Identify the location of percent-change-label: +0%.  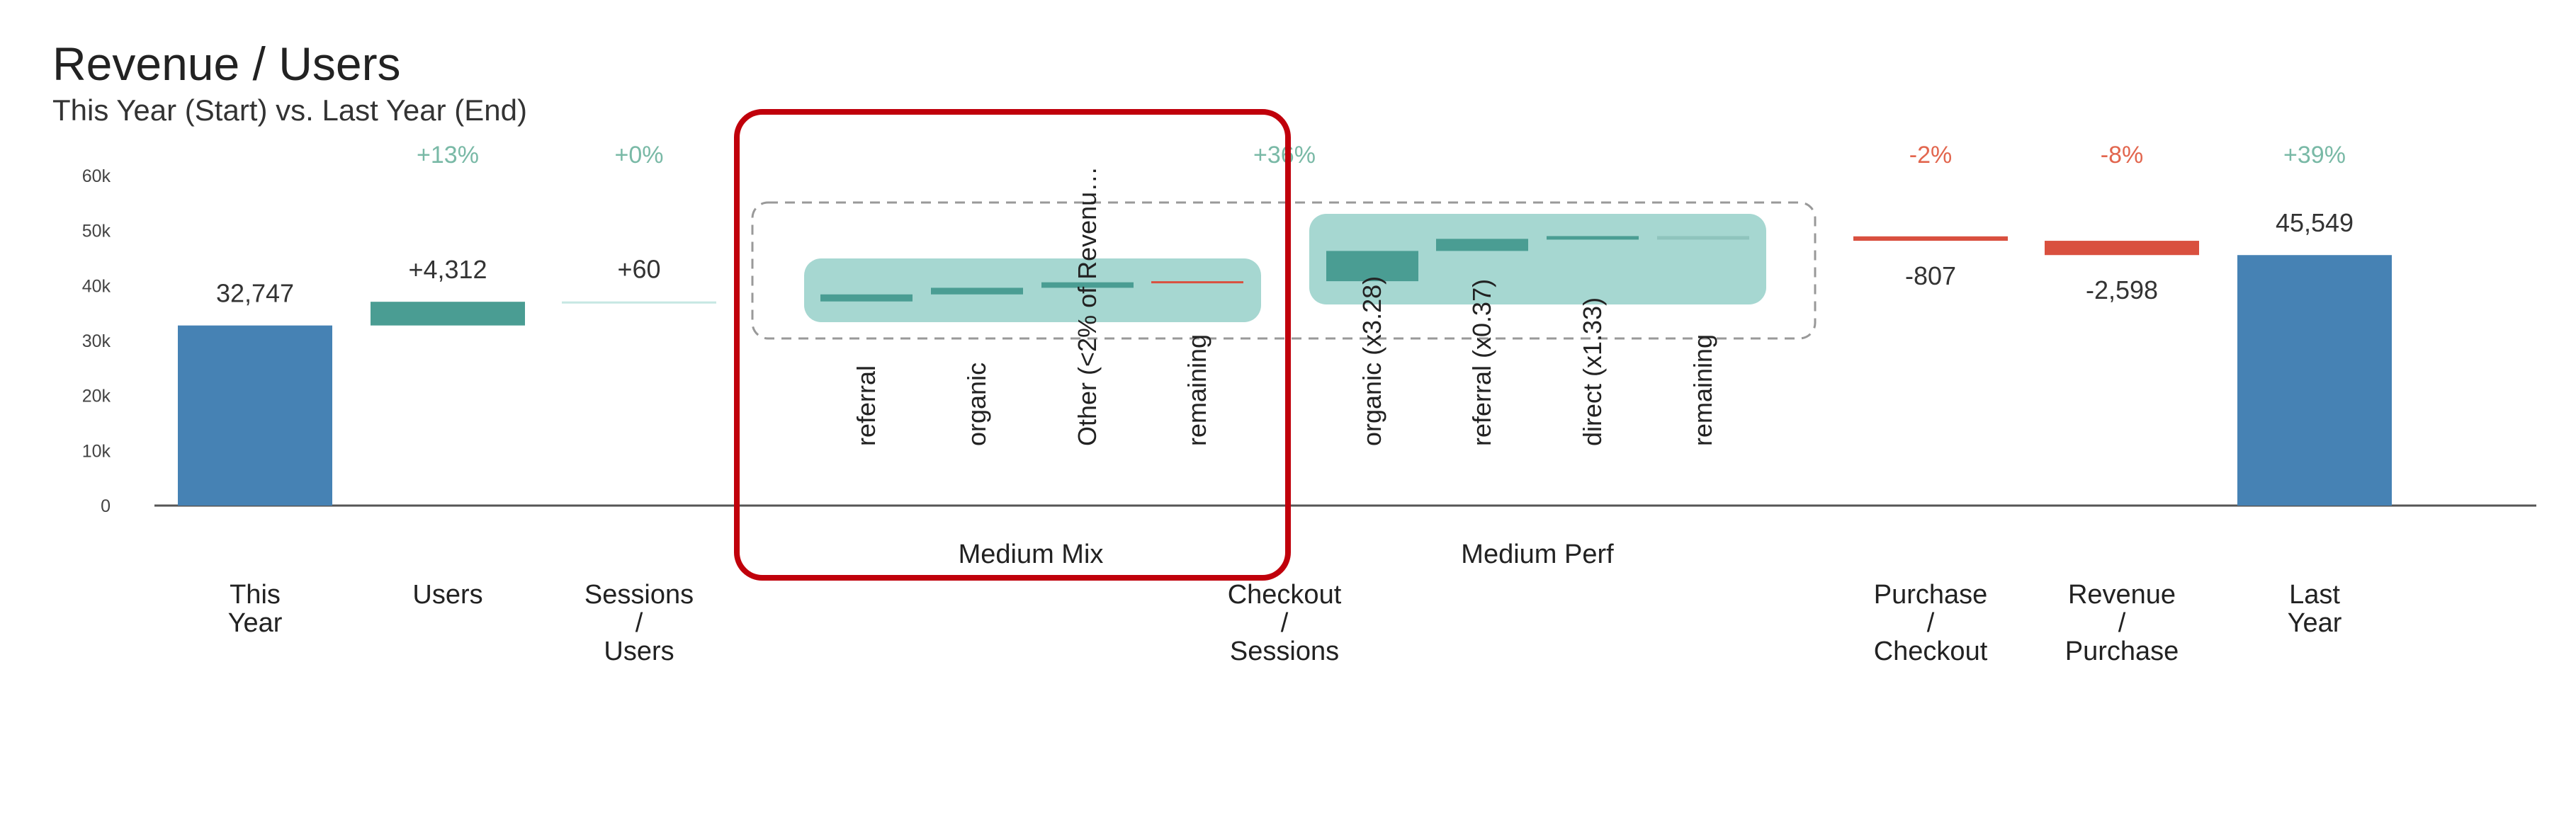
(639, 155).